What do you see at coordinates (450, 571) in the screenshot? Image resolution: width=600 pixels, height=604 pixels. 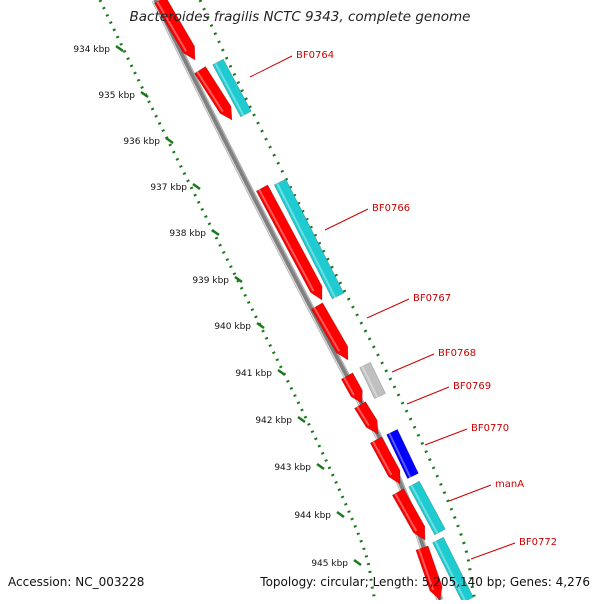 I see `cds-reverse-bf0772-shine` at bounding box center [450, 571].